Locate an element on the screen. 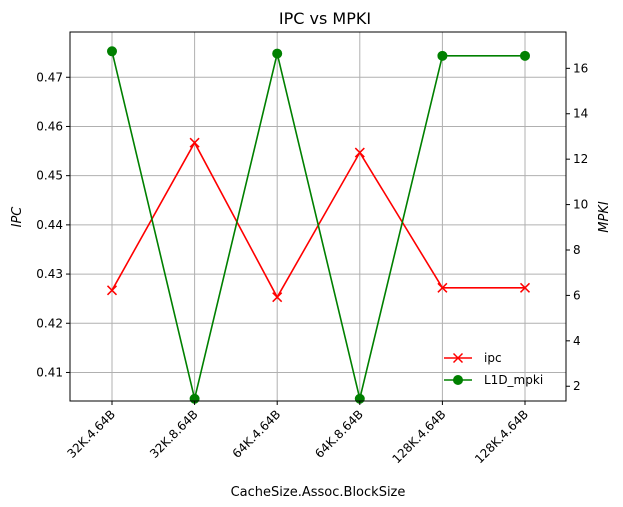 This screenshot has height=507, width=623. y-tick-label-left: 0.45 is located at coordinates (49, 176).